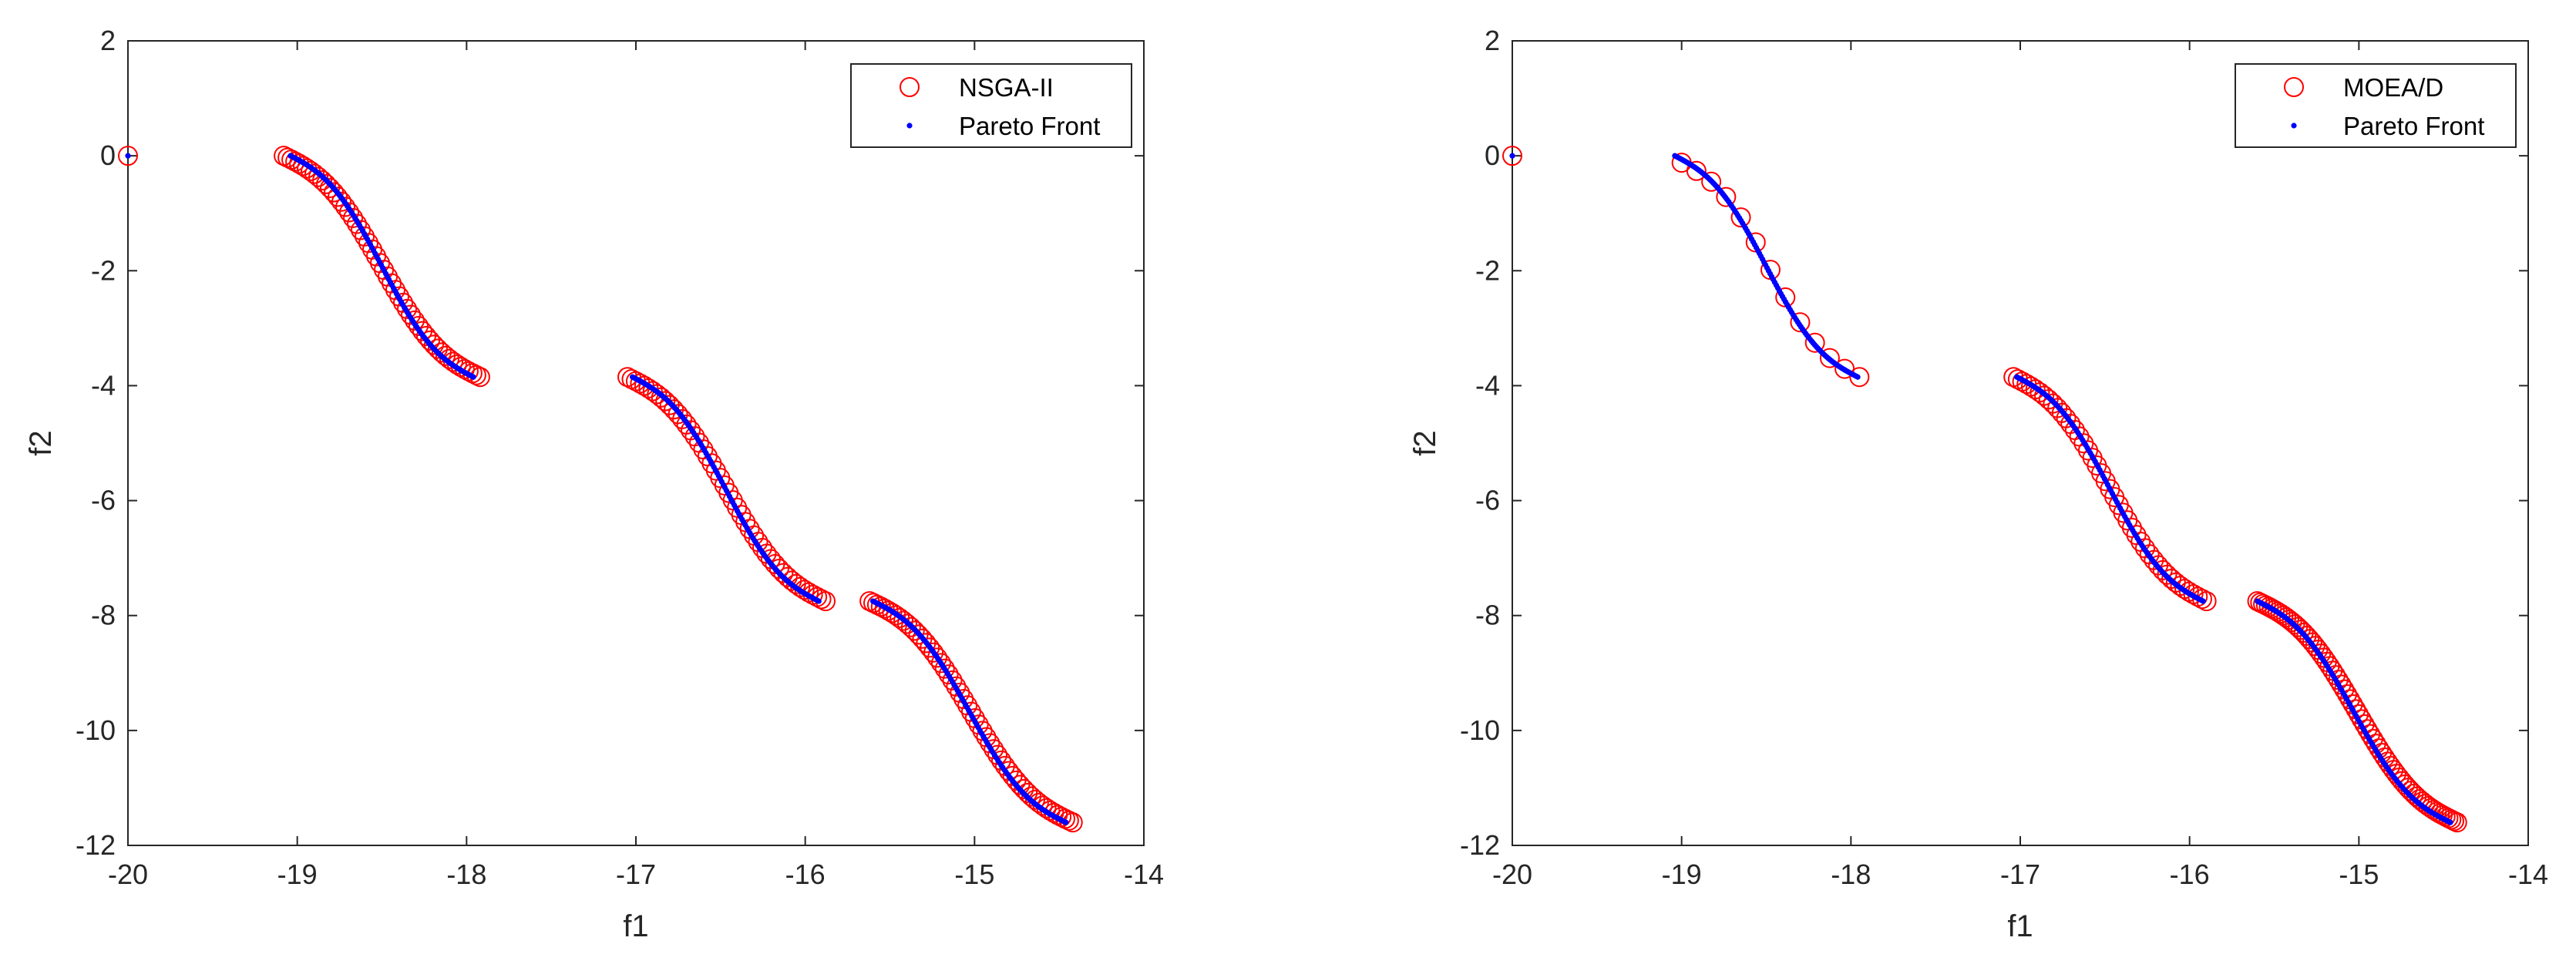 The width and height of the screenshot is (2576, 961). I want to click on legend-box, so click(991, 105).